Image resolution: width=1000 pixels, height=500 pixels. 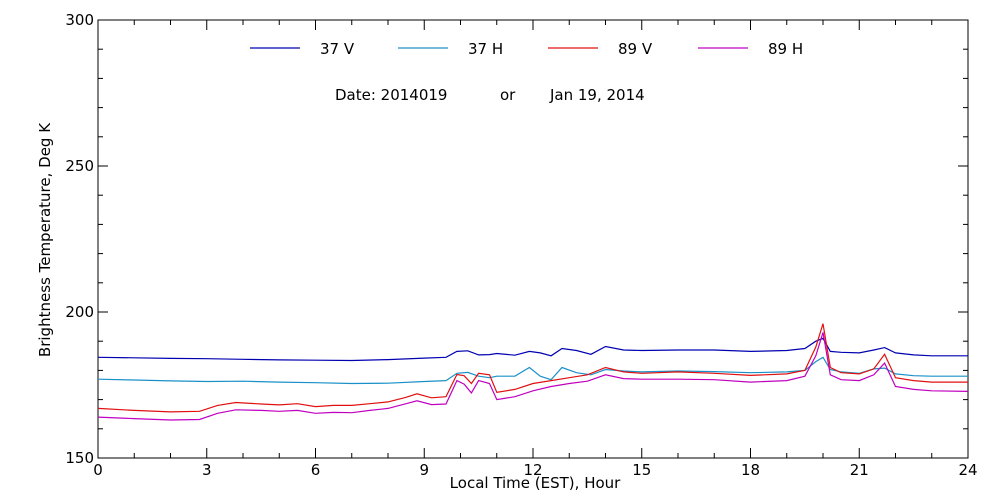 I want to click on x-tick-label: 3, so click(x=207, y=470).